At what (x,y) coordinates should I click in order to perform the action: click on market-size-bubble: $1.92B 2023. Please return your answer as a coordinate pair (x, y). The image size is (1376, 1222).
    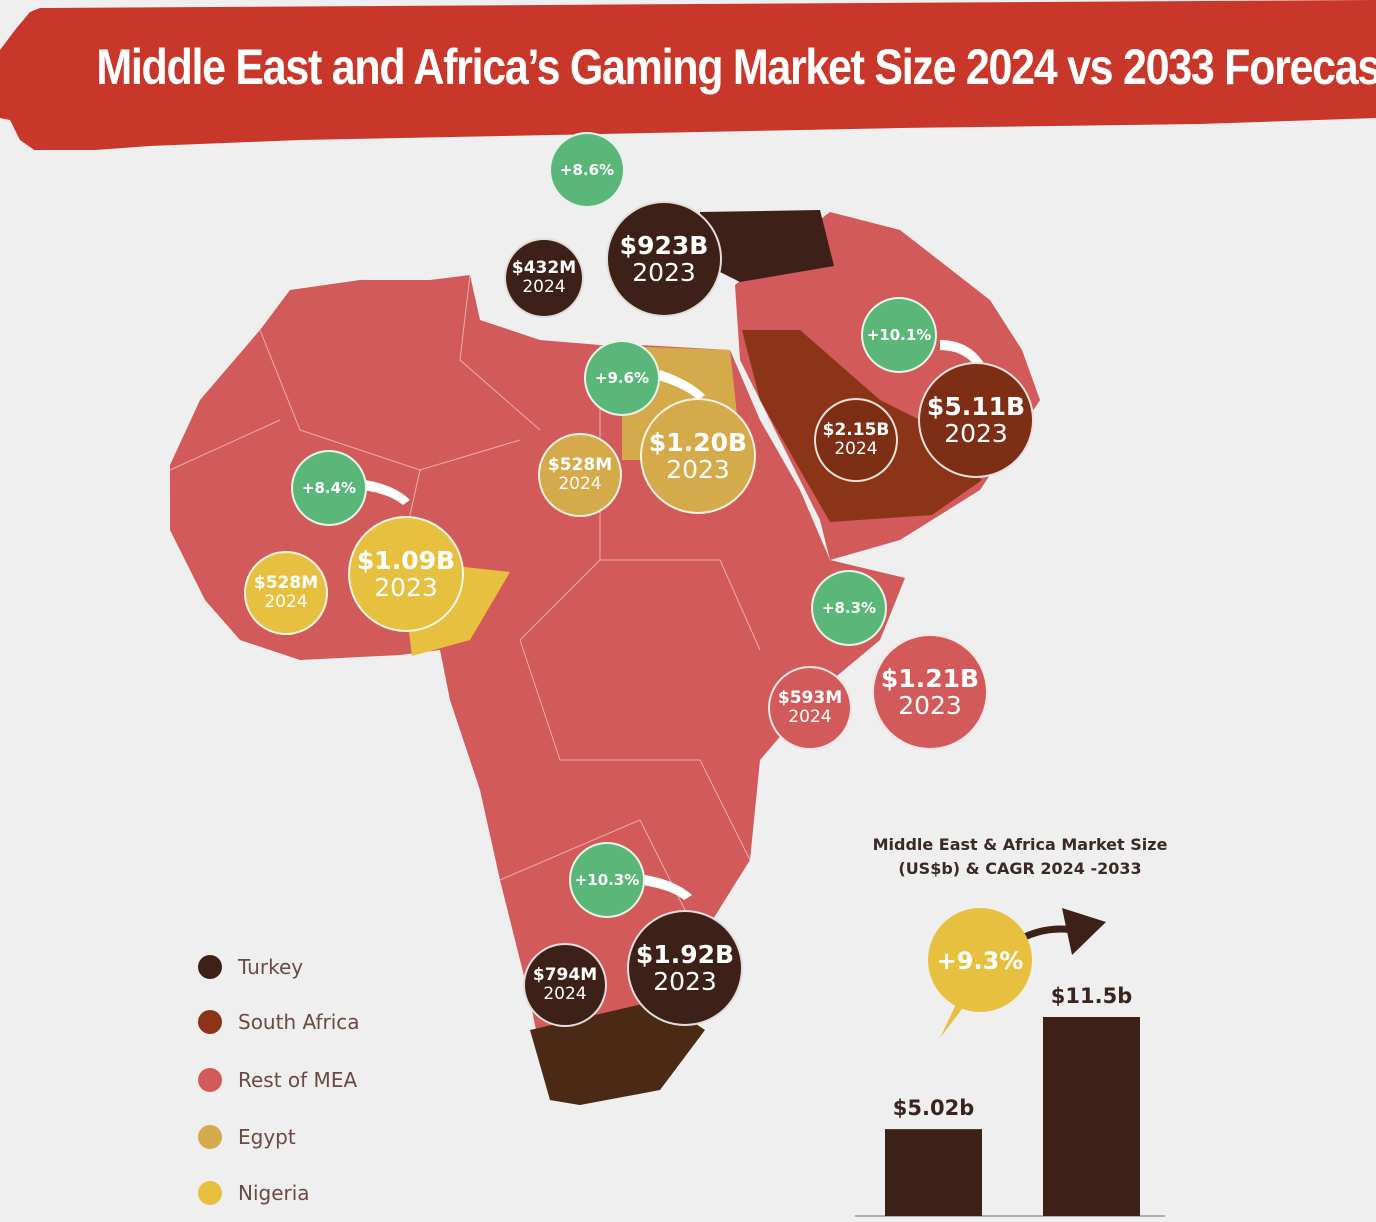
    Looking at the image, I should click on (685, 968).